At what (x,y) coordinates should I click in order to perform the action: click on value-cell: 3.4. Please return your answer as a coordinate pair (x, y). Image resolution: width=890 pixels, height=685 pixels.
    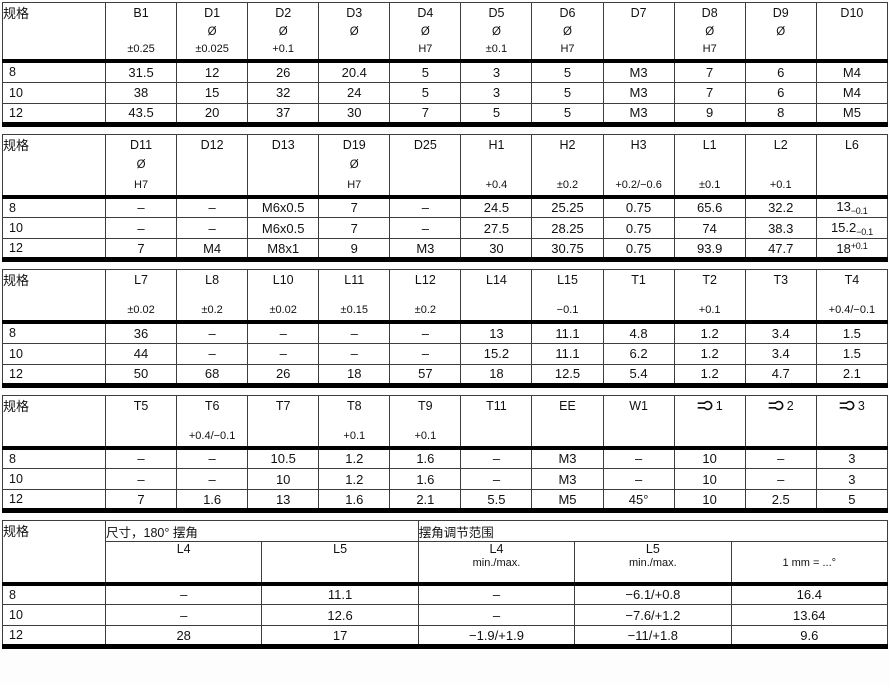
    Looking at the image, I should click on (780, 332).